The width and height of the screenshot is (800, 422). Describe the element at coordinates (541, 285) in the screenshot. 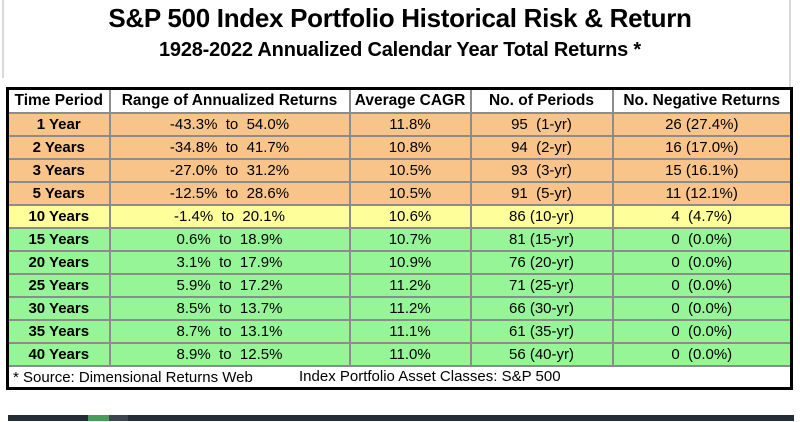

I see `cell-num-periods: 71 (25-yr)` at that location.